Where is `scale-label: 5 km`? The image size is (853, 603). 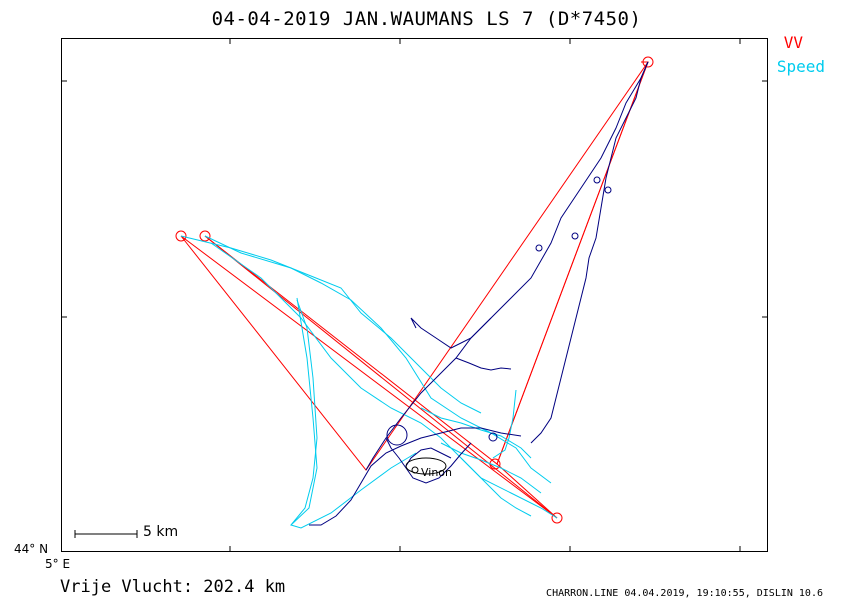
scale-label: 5 km is located at coordinates (161, 532).